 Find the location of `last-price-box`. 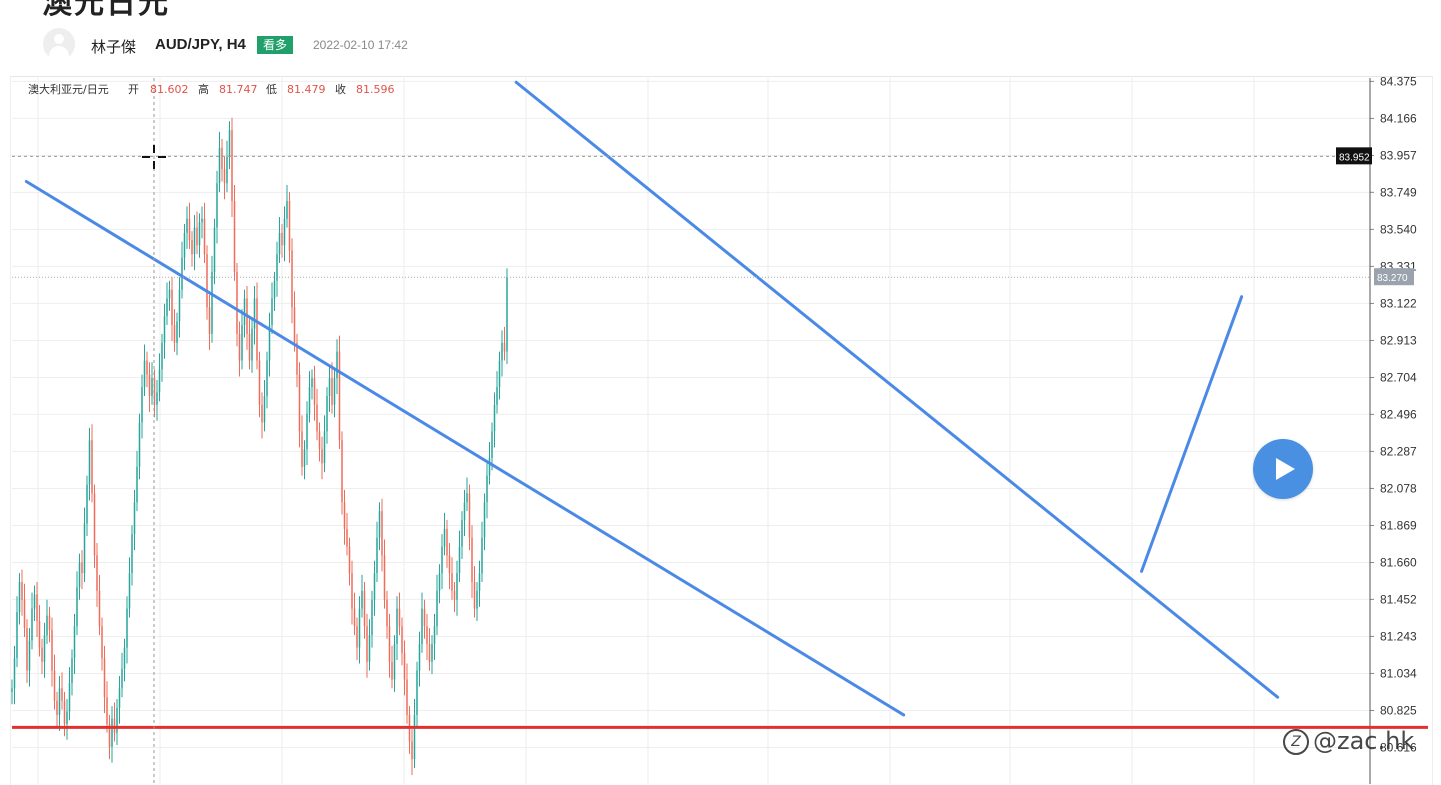

last-price-box is located at coordinates (1394, 277).